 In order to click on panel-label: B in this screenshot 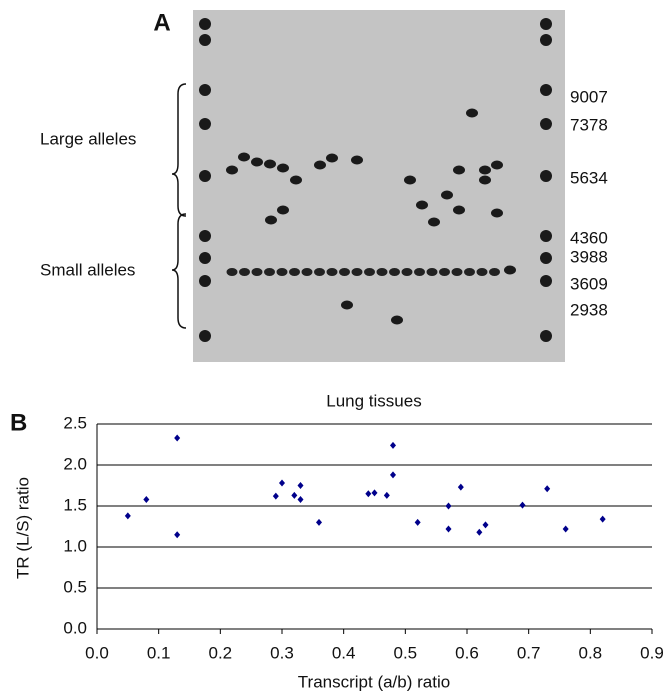, I will do `click(18, 422)`.